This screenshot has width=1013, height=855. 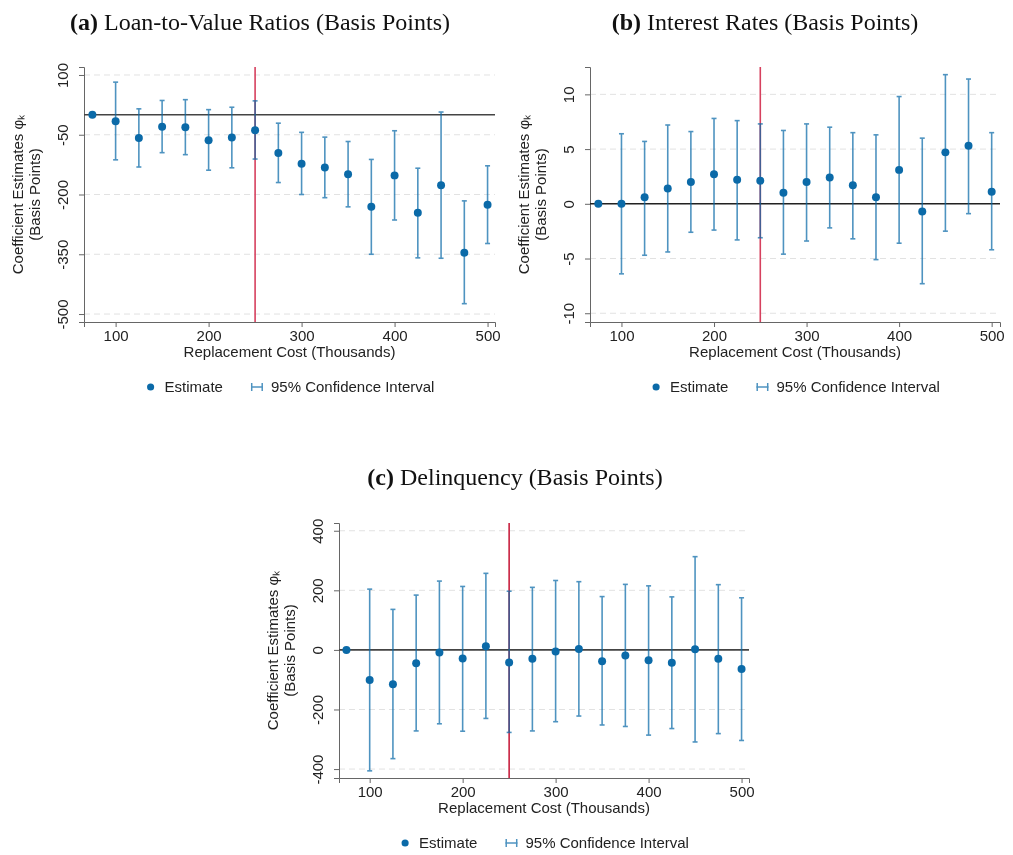 I want to click on y-tick-label: -5, so click(x=568, y=259).